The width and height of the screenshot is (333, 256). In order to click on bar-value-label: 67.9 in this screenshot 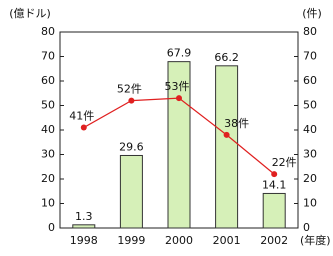, I will do `click(179, 53)`.